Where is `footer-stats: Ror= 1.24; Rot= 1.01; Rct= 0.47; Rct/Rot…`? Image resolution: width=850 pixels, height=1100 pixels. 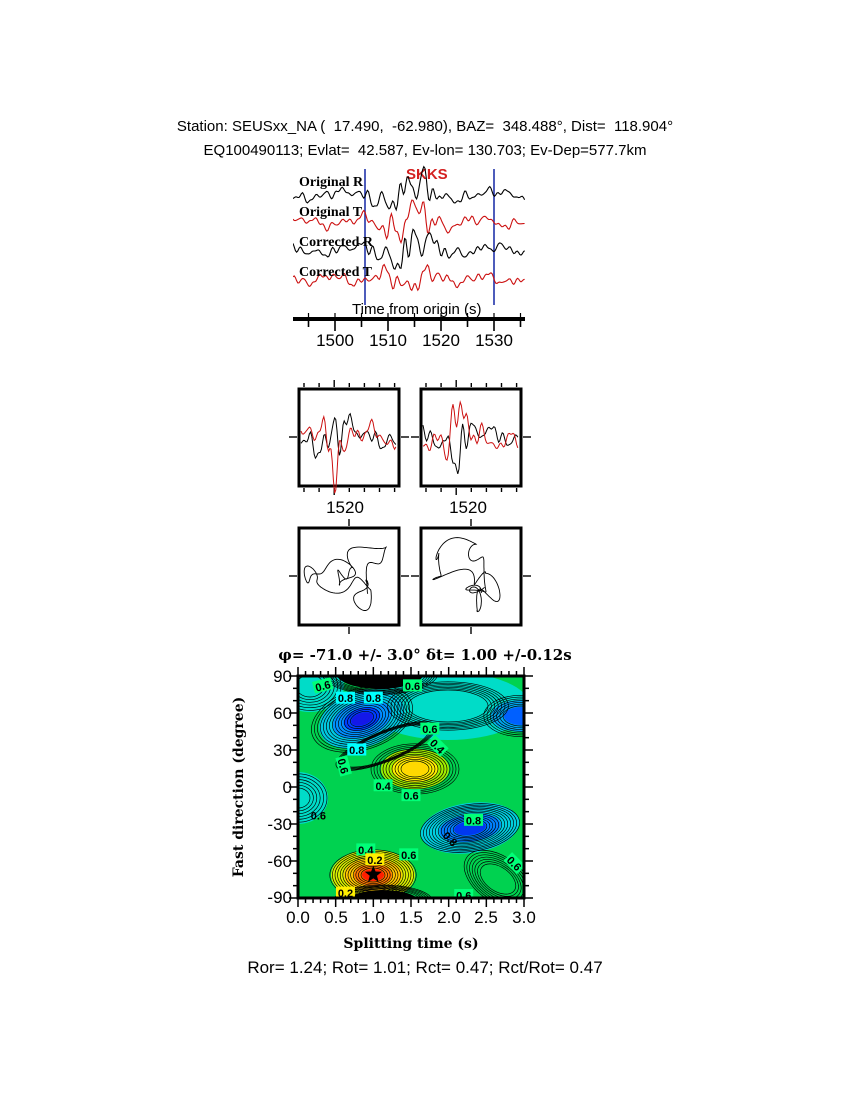
footer-stats: Ror= 1.24; Rot= 1.01; Rct= 0.47; Rct/Rot… is located at coordinates (425, 967).